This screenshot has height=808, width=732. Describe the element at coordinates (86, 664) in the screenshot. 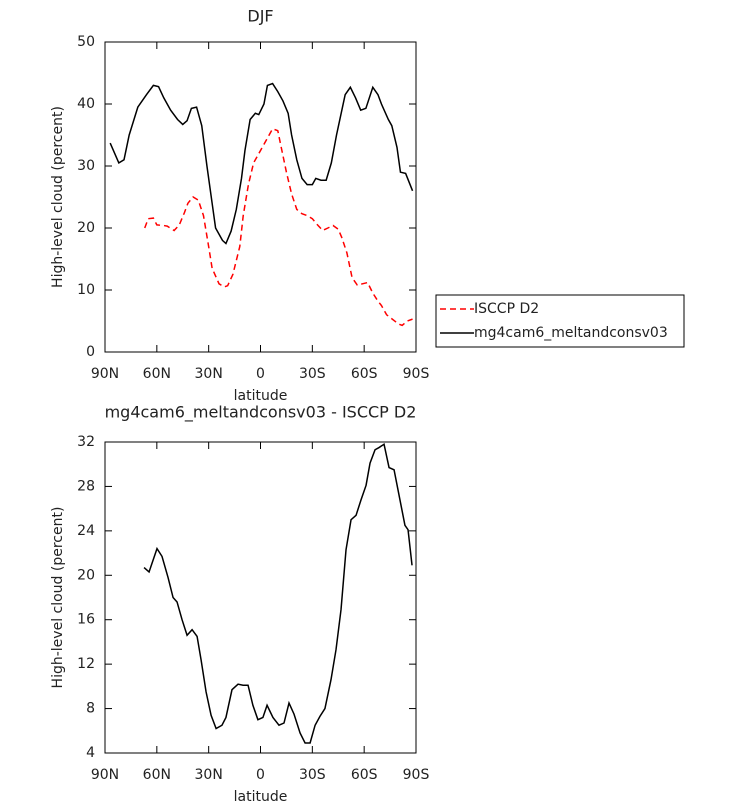

I see `y-tick-label: 12` at that location.